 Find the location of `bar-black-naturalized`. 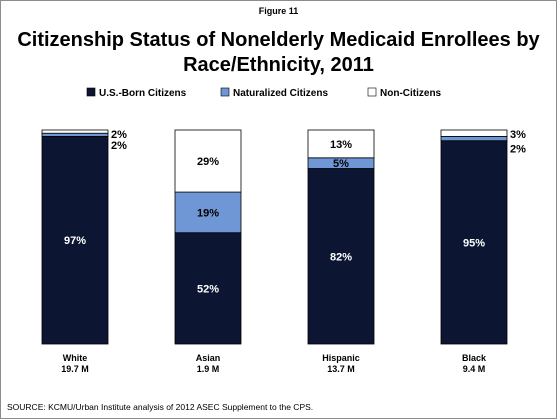

bar-black-naturalized is located at coordinates (474, 139).